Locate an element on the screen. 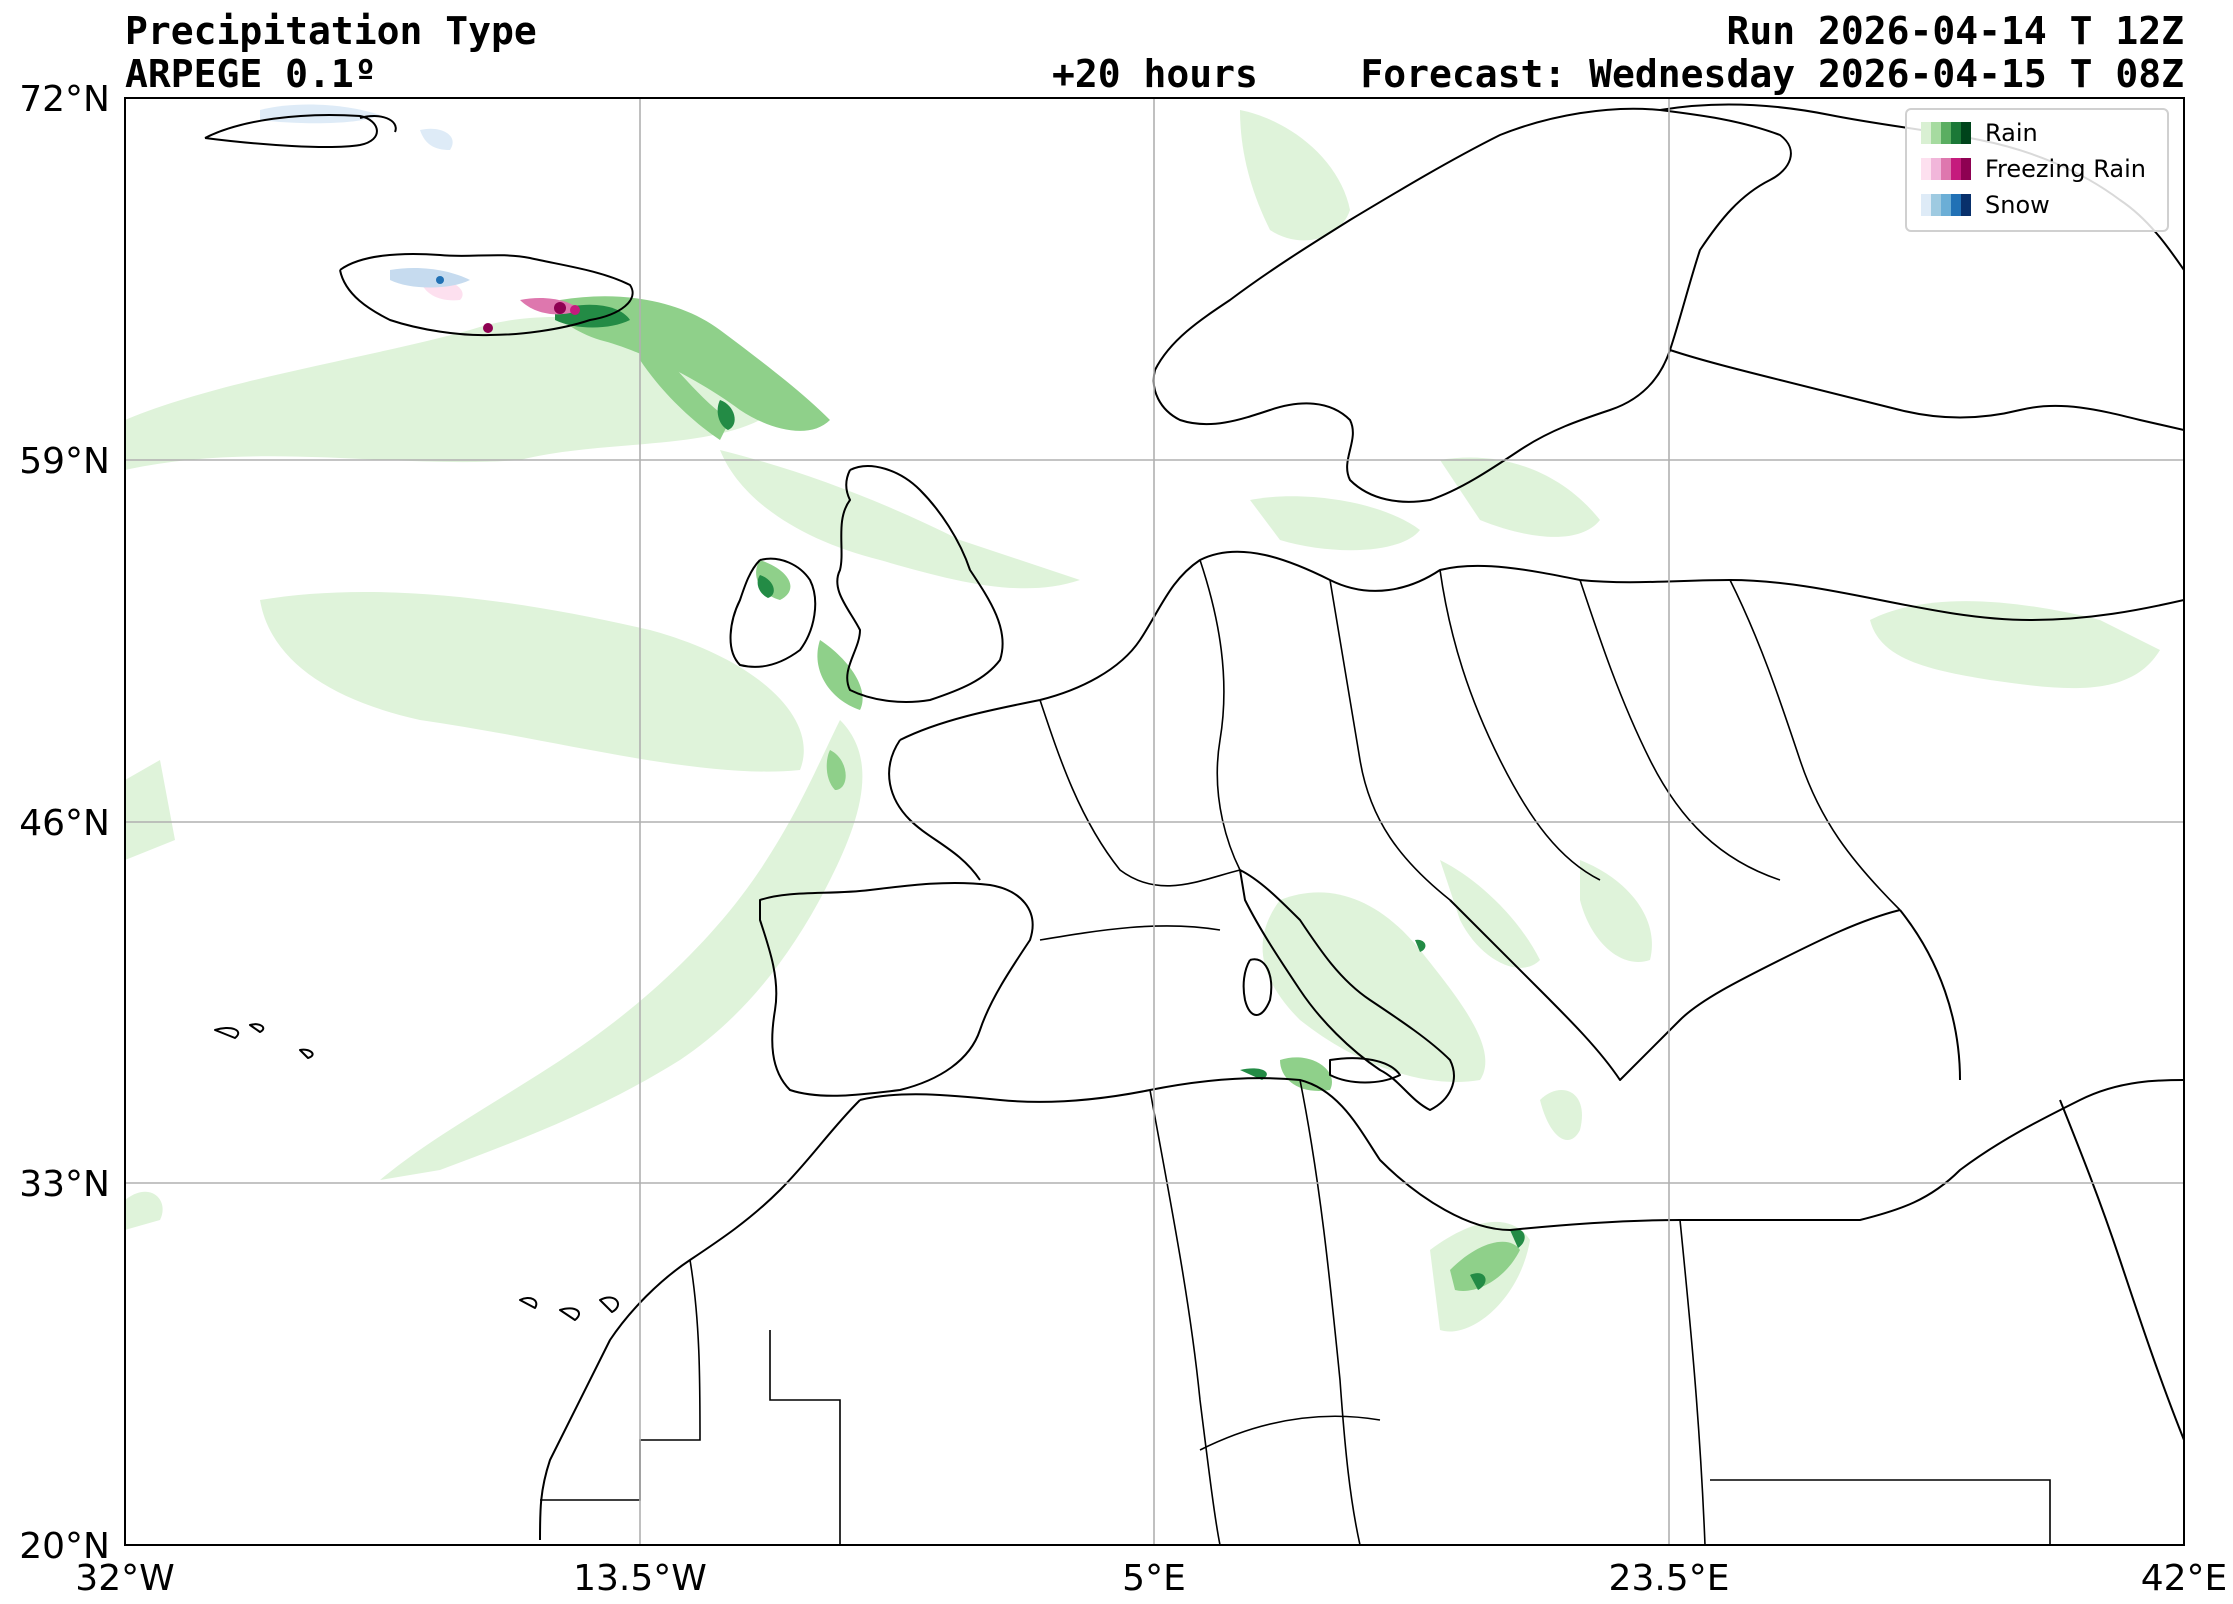 The width and height of the screenshot is (2233, 1604). legend-freezing-rain-label: Freezing Rain is located at coordinates (2066, 169).